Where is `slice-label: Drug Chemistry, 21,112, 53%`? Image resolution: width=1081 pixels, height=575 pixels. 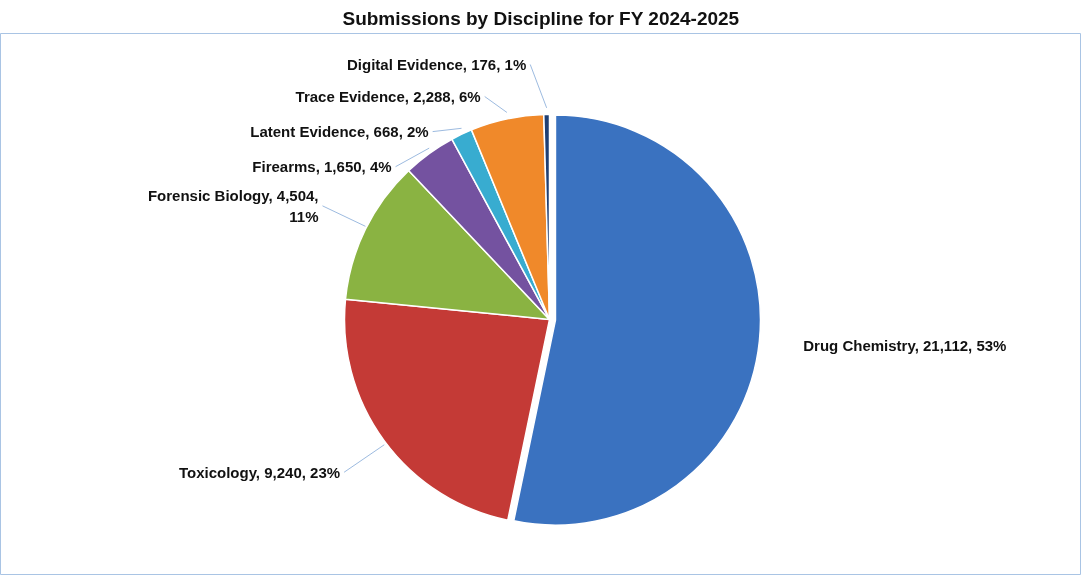
slice-label: Drug Chemistry, 21,112, 53% is located at coordinates (905, 346).